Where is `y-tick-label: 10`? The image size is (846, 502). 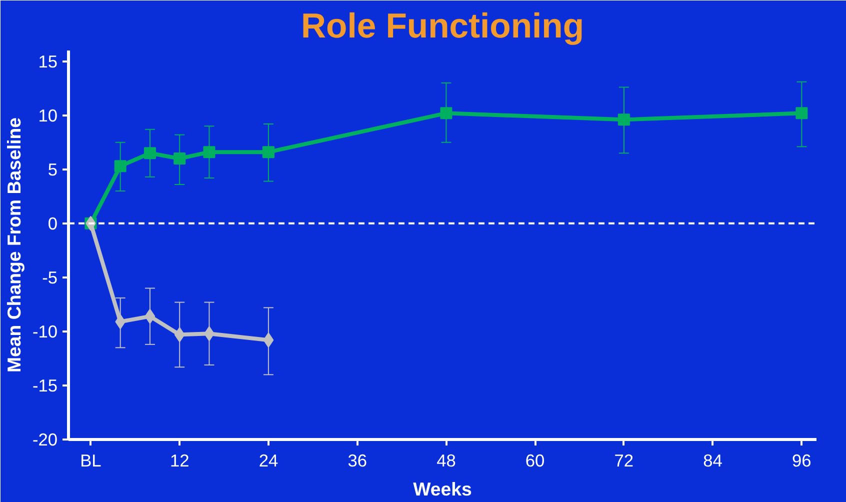
y-tick-label: 10 is located at coordinates (48, 115).